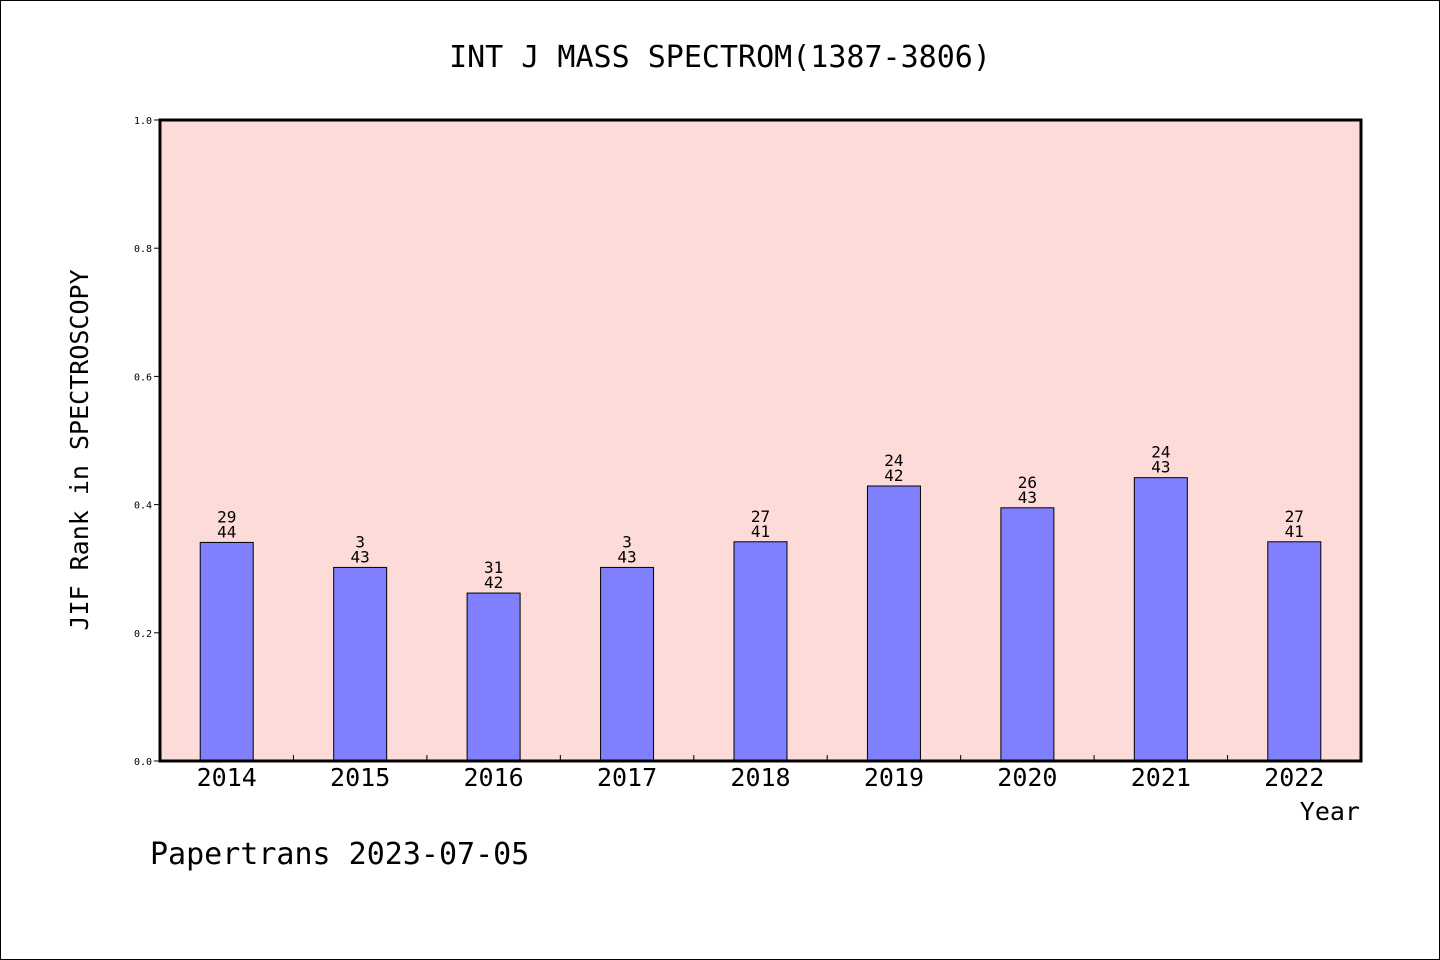  Describe the element at coordinates (627, 541) in the screenshot. I see `data-label-rank-2017: 3` at that location.